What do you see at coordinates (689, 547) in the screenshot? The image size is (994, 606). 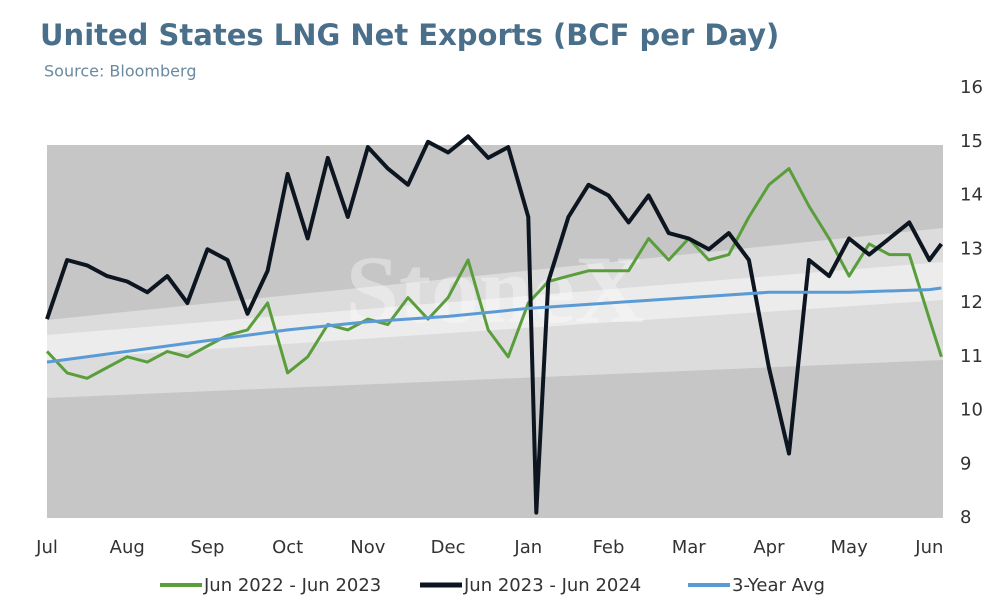 I see `x-tick-label: Mar` at bounding box center [689, 547].